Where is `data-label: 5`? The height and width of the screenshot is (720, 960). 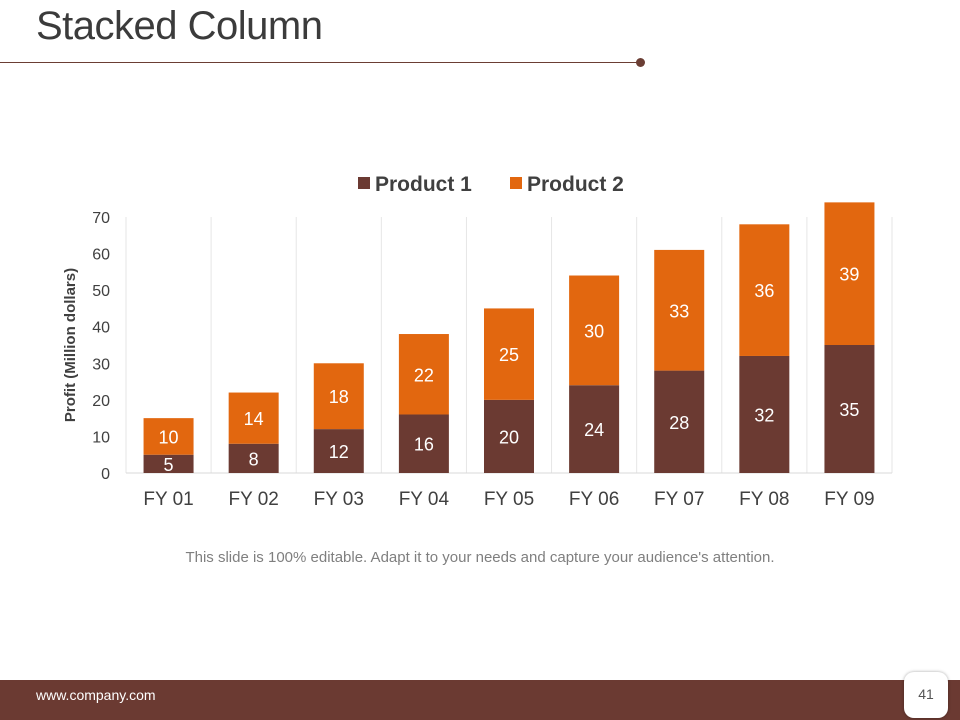
data-label: 5 is located at coordinates (169, 465).